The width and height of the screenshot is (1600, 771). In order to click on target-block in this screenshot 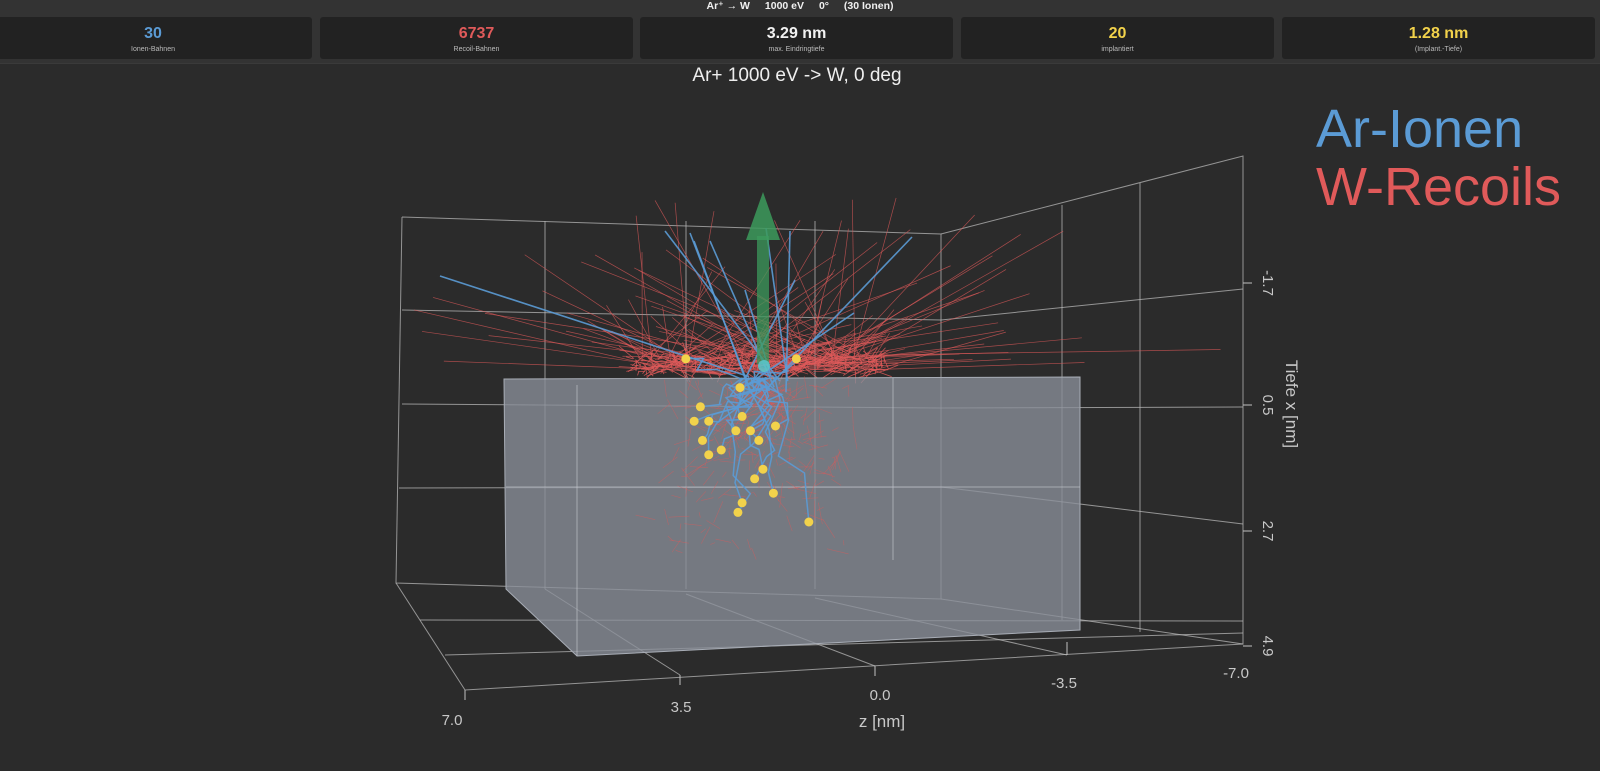, I will do `click(792, 516)`.